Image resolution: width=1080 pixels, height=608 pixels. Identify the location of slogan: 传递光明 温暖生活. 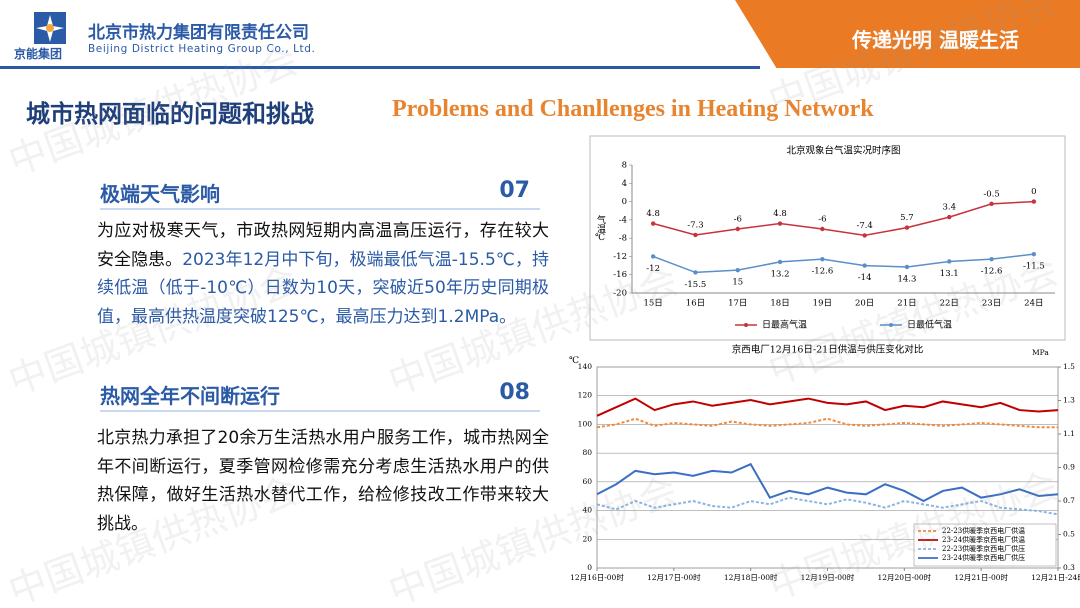
(935, 40).